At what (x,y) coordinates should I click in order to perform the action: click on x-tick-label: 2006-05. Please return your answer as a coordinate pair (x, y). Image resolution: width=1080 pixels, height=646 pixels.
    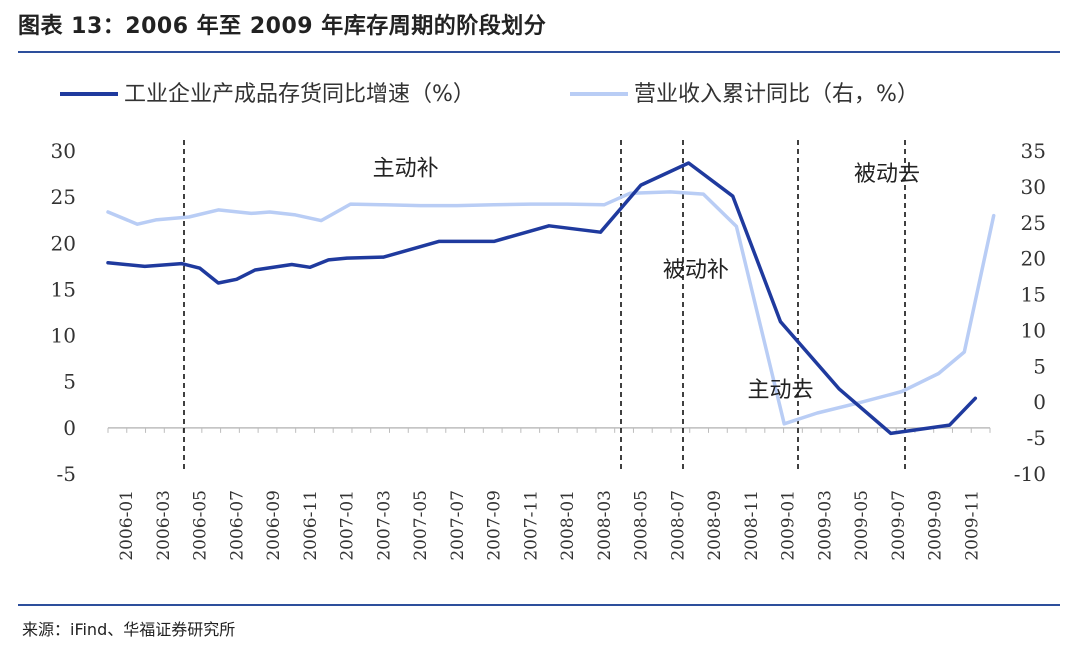
    Looking at the image, I should click on (201, 525).